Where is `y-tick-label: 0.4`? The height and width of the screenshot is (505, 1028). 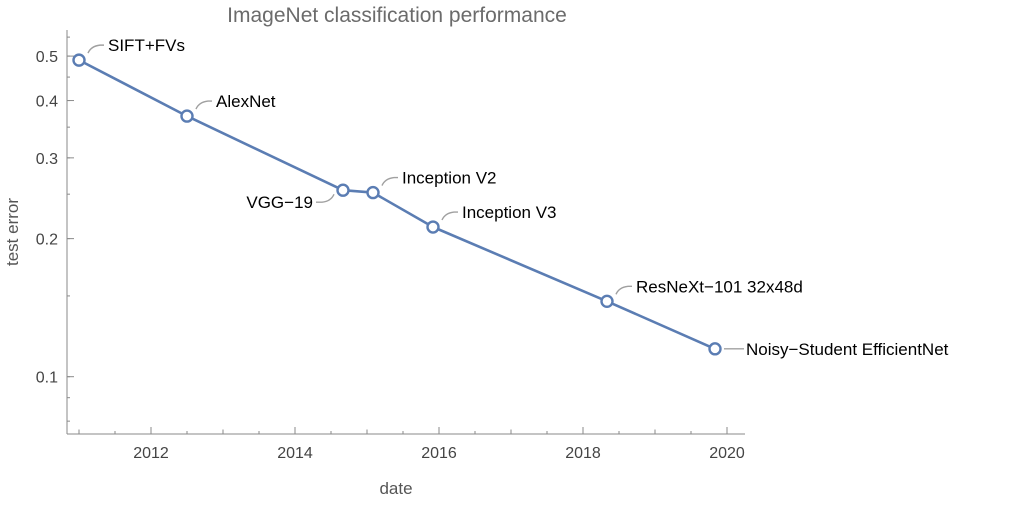
y-tick-label: 0.4 is located at coordinates (47, 102).